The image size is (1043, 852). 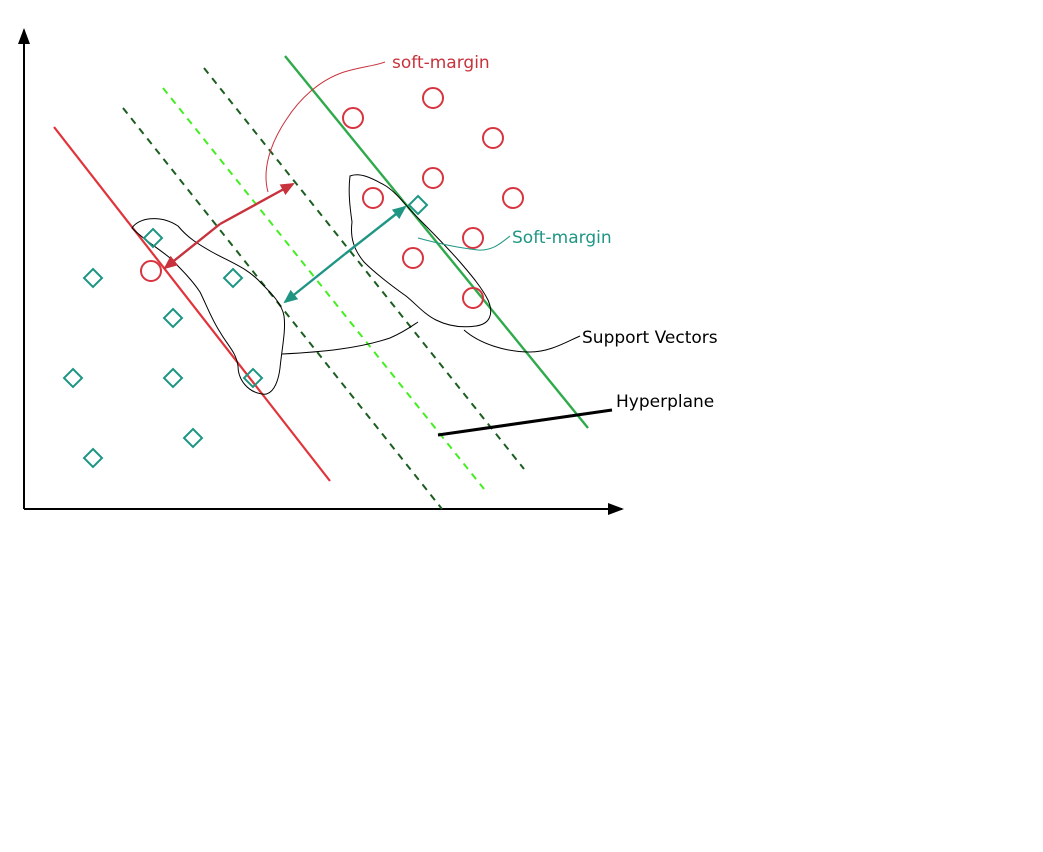 I want to click on soft-margin-red-label: soft-margin, so click(x=441, y=63).